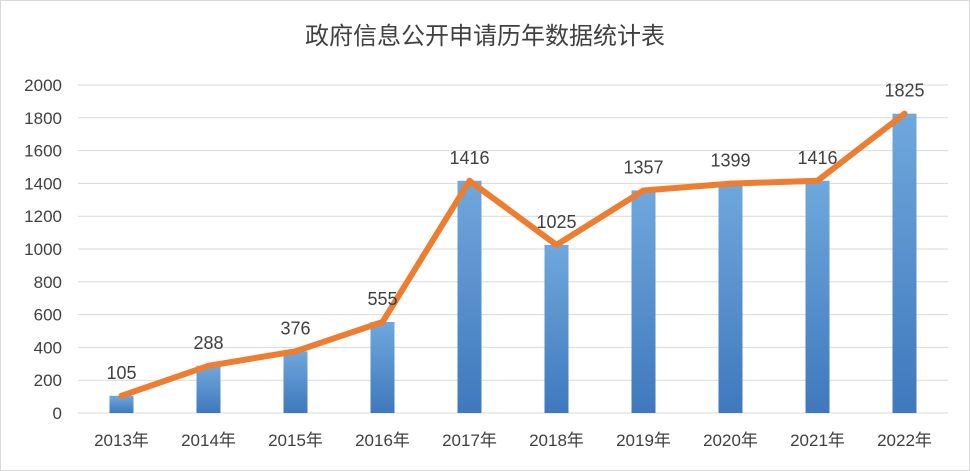 The width and height of the screenshot is (970, 471). Describe the element at coordinates (295, 382) in the screenshot. I see `bar-2015年` at that location.